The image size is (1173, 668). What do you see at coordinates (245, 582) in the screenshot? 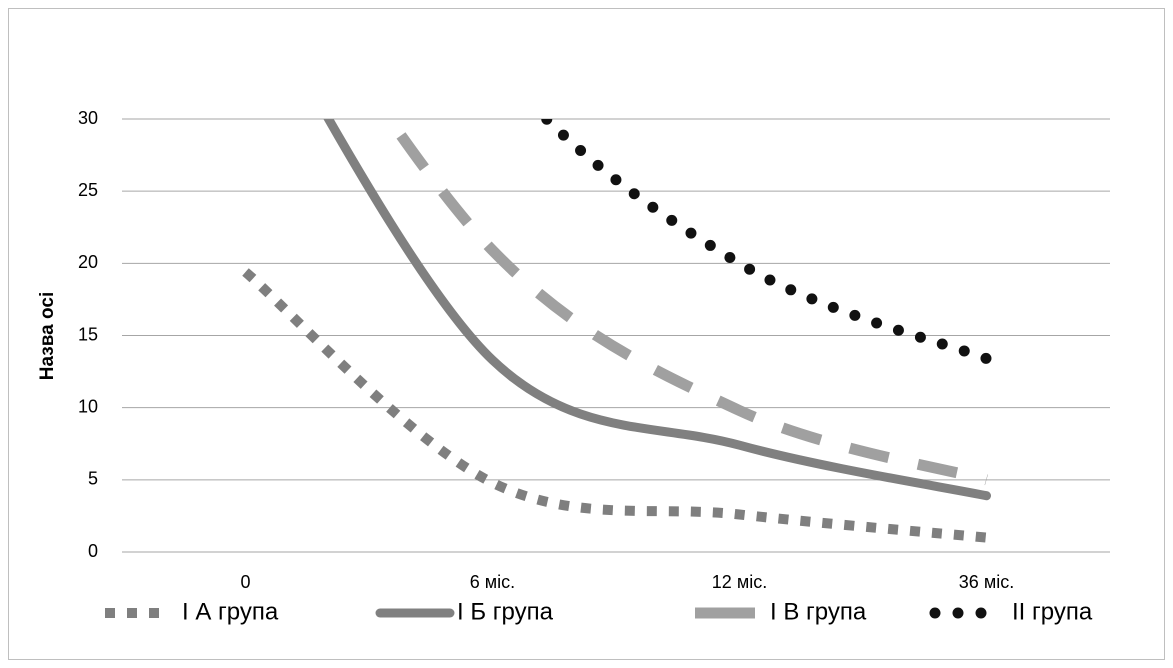
I see `x-tick-label: 0` at bounding box center [245, 582].